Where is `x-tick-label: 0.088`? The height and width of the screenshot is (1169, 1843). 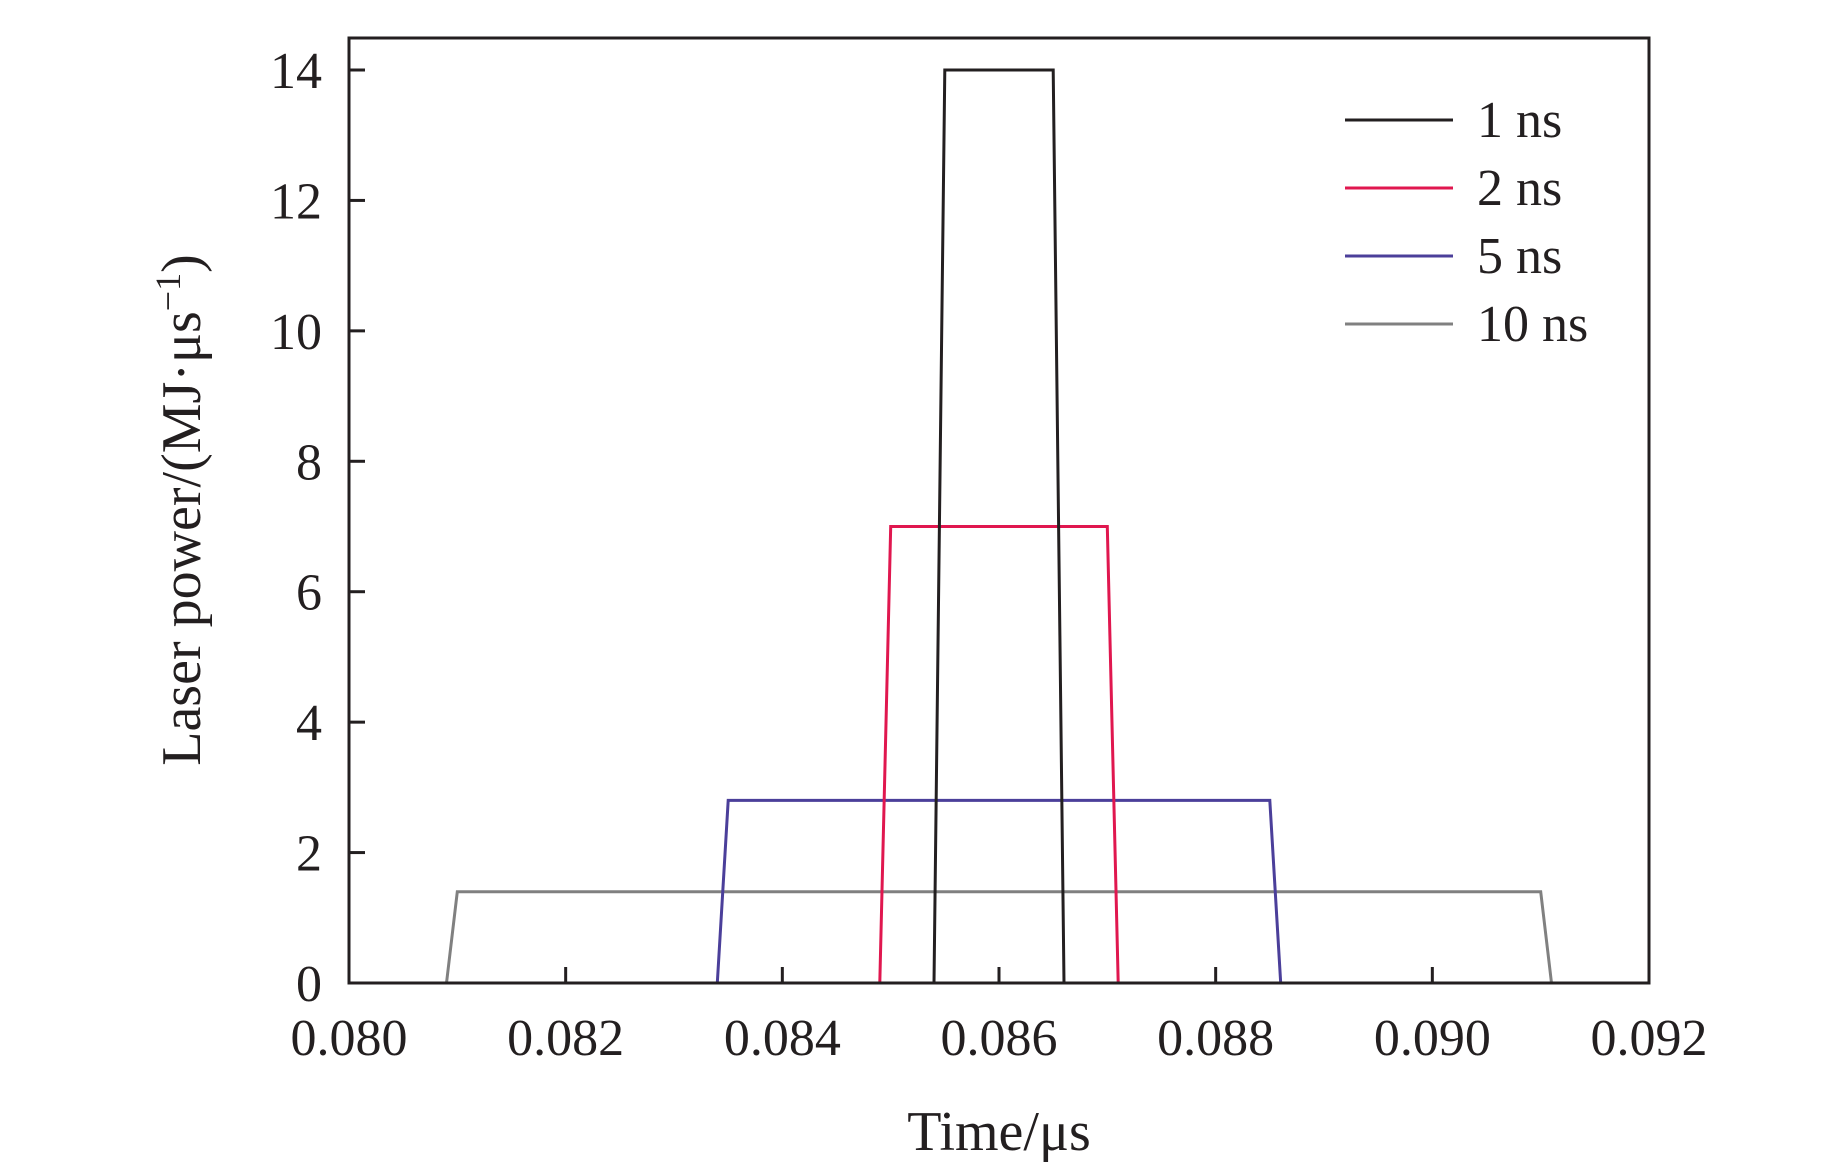 x-tick-label: 0.088 is located at coordinates (1215, 1038).